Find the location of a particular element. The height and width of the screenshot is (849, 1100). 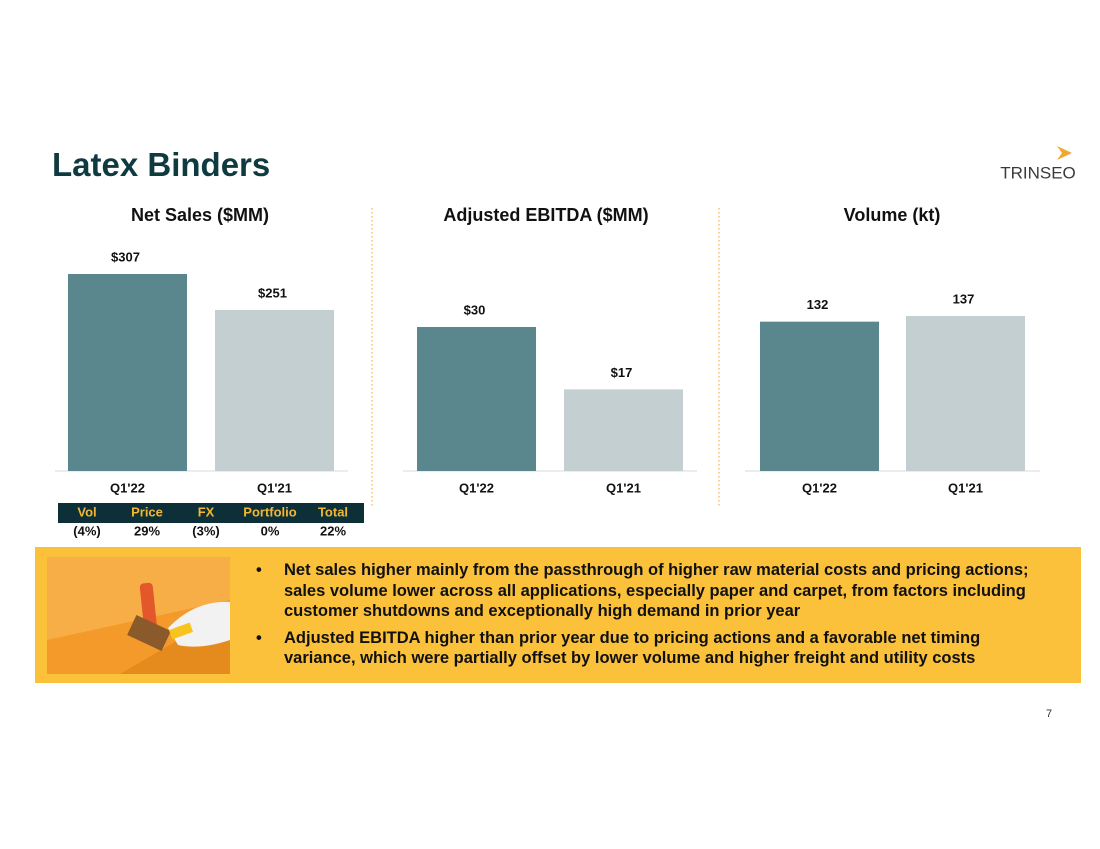

bridge-value: 22% is located at coordinates (333, 530).